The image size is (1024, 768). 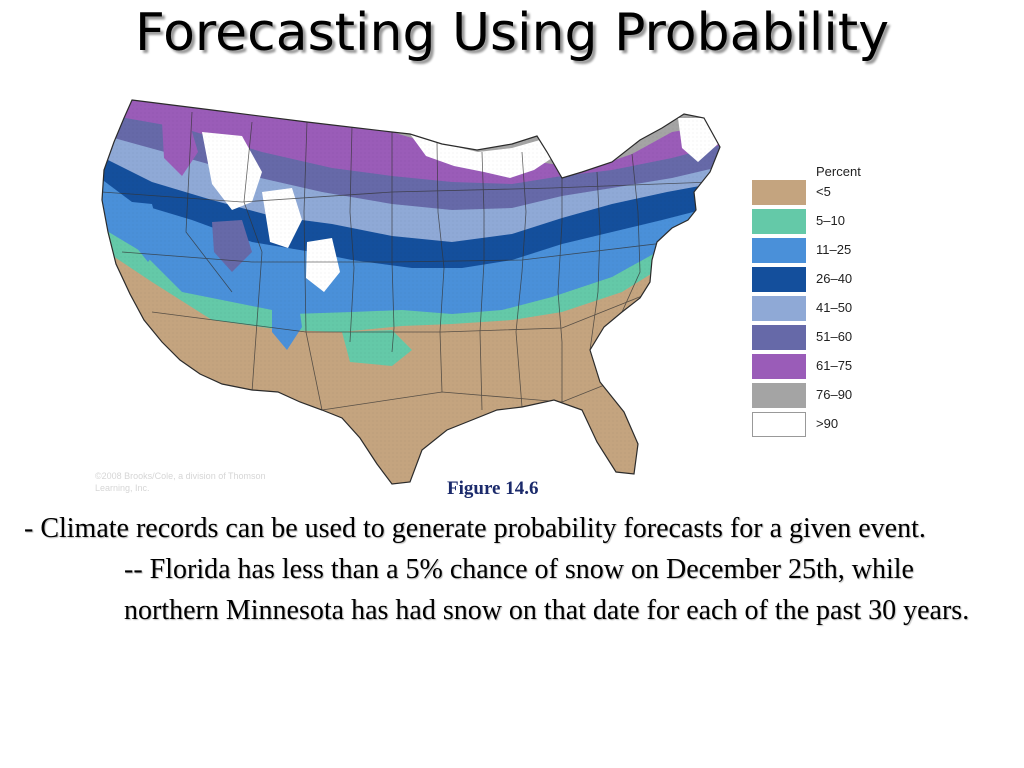 What do you see at coordinates (807, 278) in the screenshot?
I see `legend-item-26-40: 26–40` at bounding box center [807, 278].